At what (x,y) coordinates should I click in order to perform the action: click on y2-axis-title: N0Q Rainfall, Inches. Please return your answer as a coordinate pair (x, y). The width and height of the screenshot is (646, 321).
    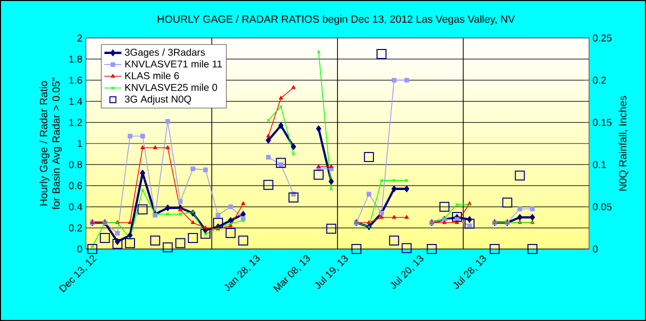
    Looking at the image, I should click on (623, 143).